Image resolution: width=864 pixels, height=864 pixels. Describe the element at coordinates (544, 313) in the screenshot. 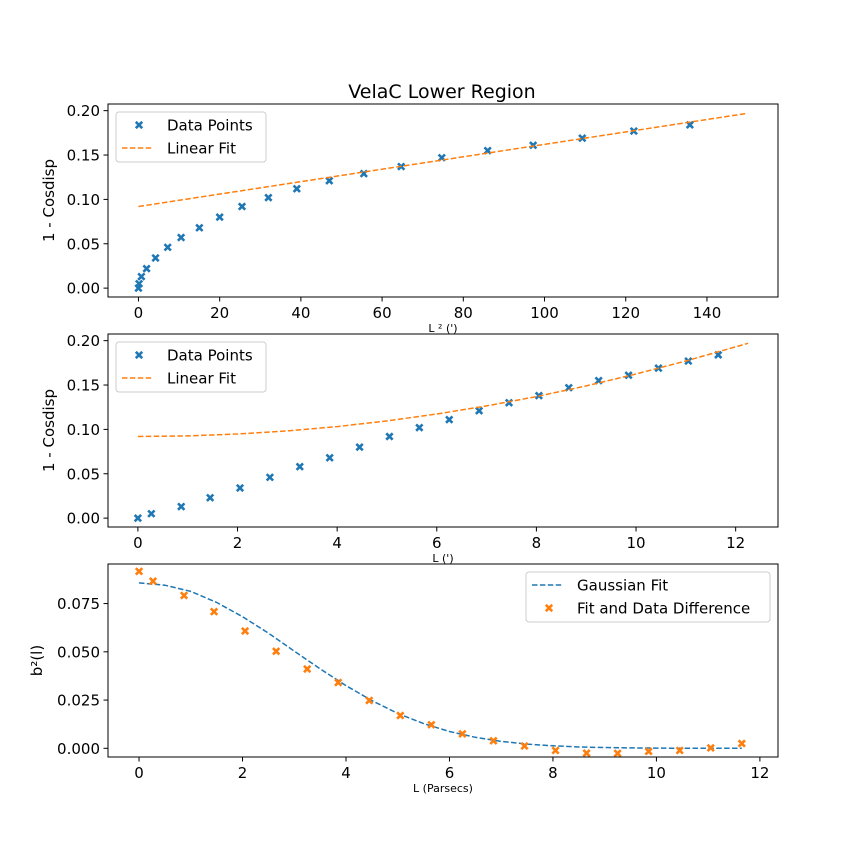

I see `x-tick-label: 100` at that location.